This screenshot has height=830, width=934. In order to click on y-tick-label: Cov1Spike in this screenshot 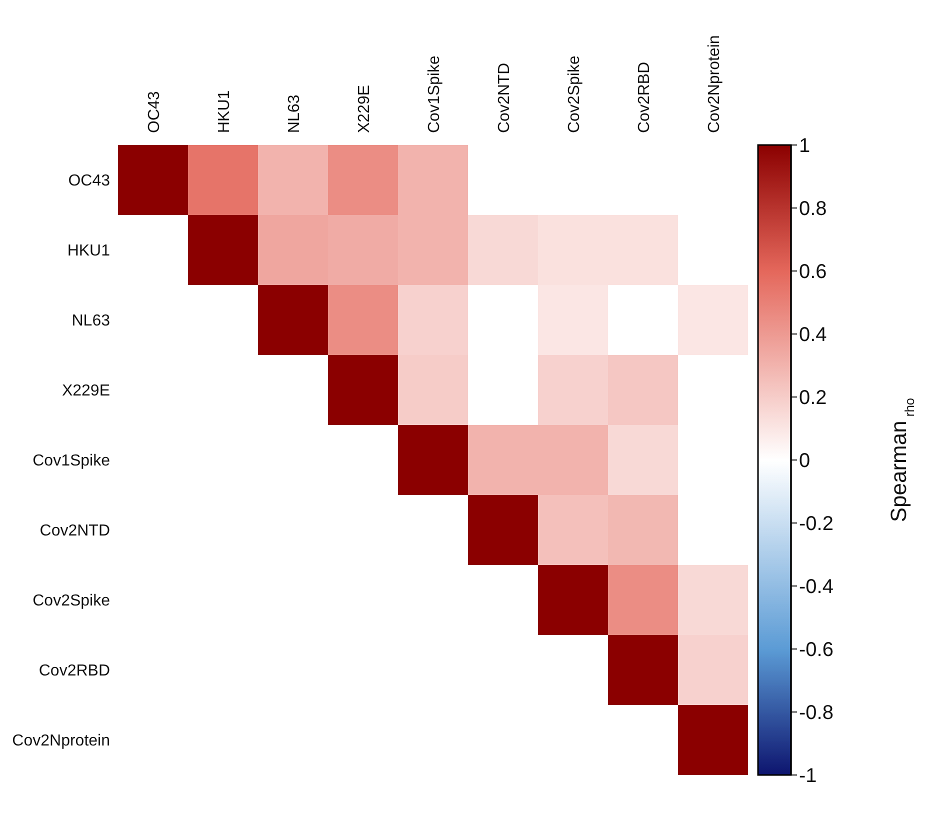, I will do `click(71, 461)`.